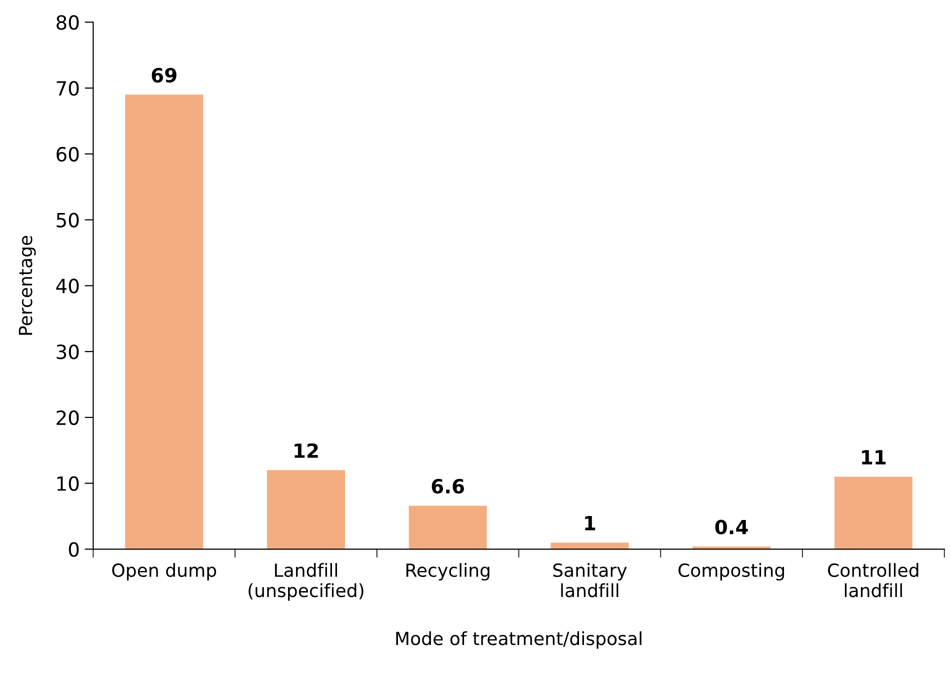 The image size is (951, 673). What do you see at coordinates (67, 286) in the screenshot?
I see `y-tick-label: 40` at bounding box center [67, 286].